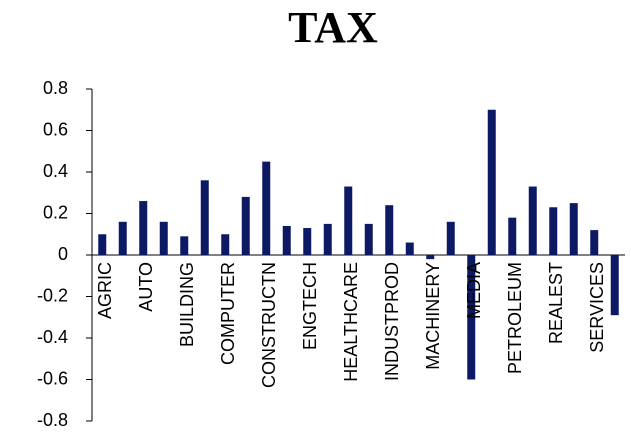  Describe the element at coordinates (63, 254) in the screenshot. I see `y-tick-label: 0` at that location.